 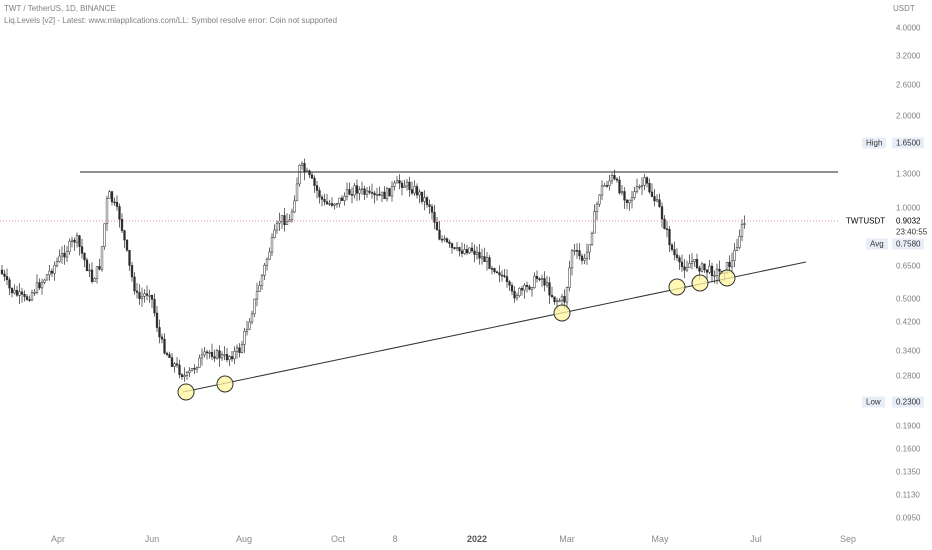 What do you see at coordinates (908, 376) in the screenshot?
I see `price-tick: 0.2800` at bounding box center [908, 376].